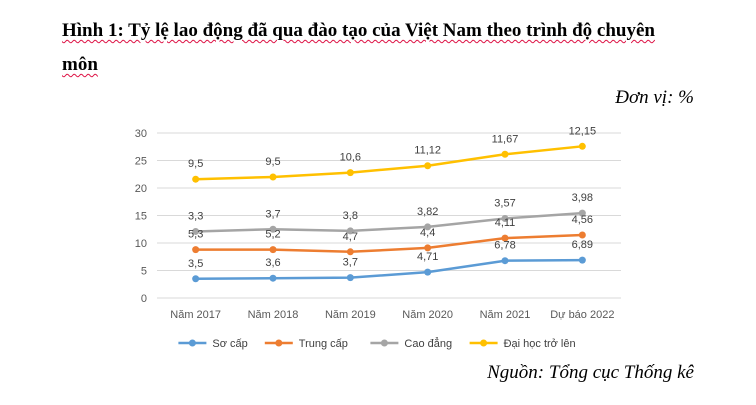  I want to click on figure-title-line-2: môn, so click(80, 64).